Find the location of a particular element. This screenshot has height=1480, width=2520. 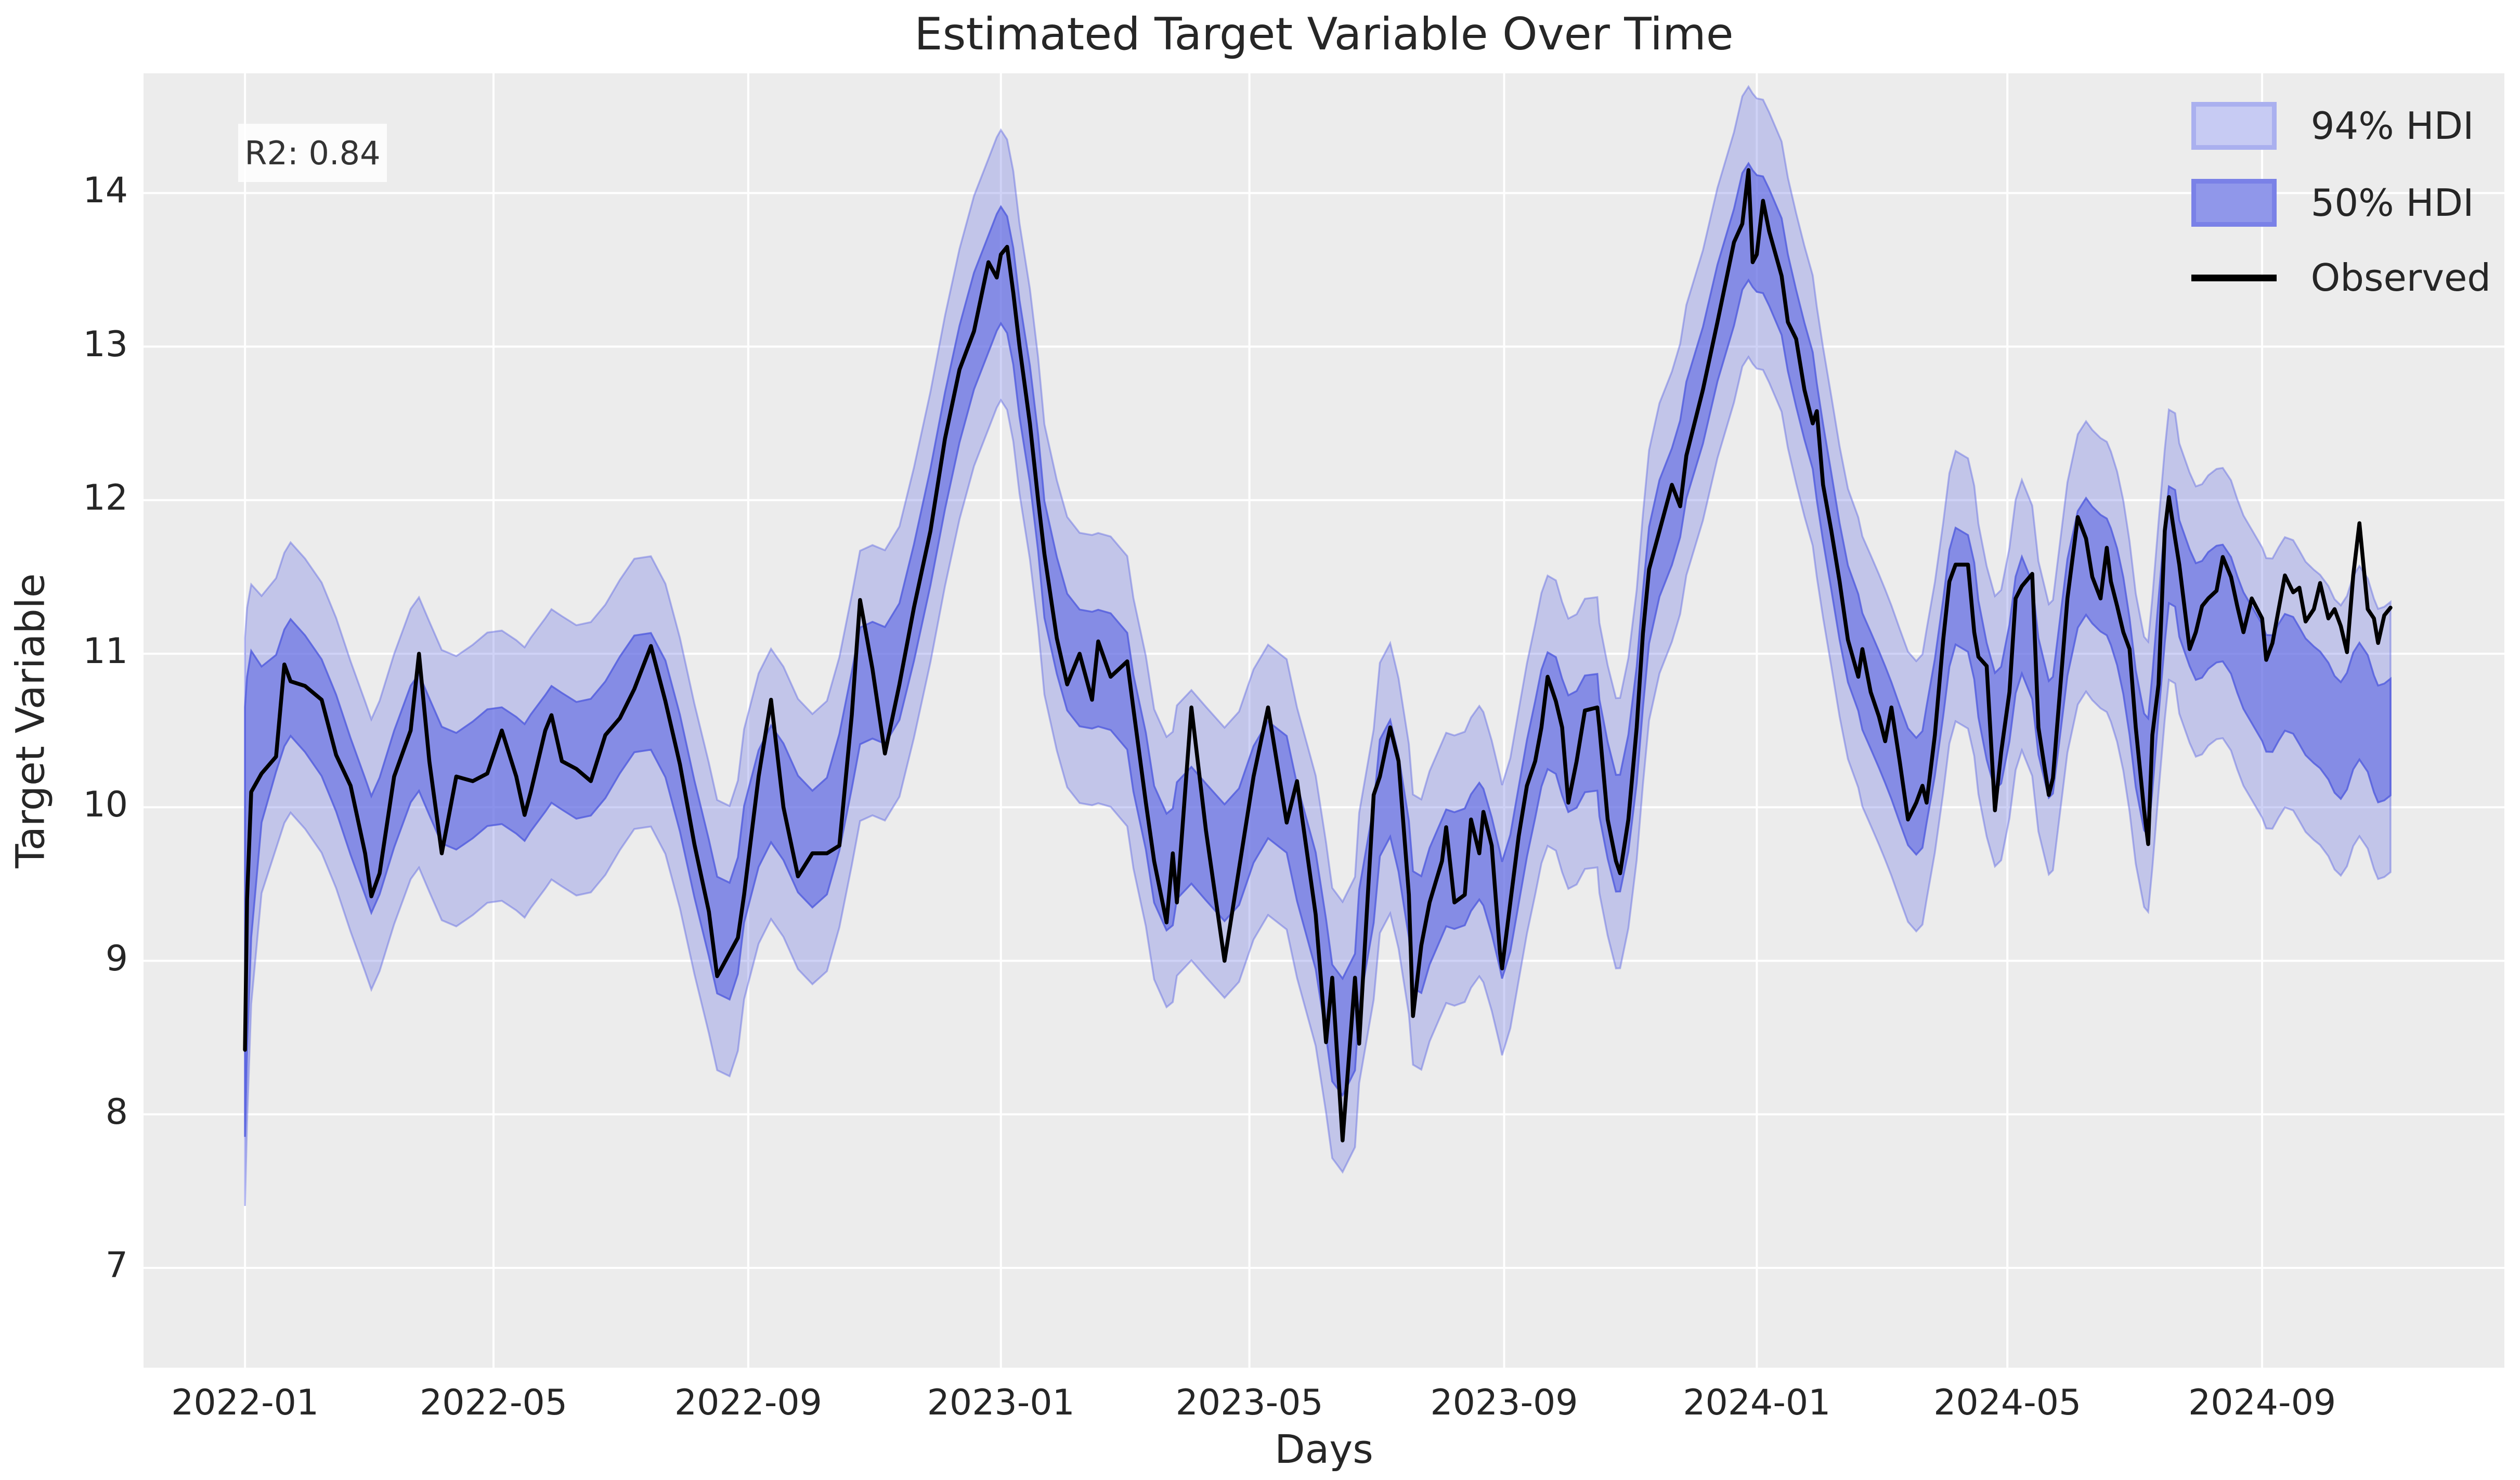

legend: 94% HDI 50% HDI Observed is located at coordinates (2341, 201).